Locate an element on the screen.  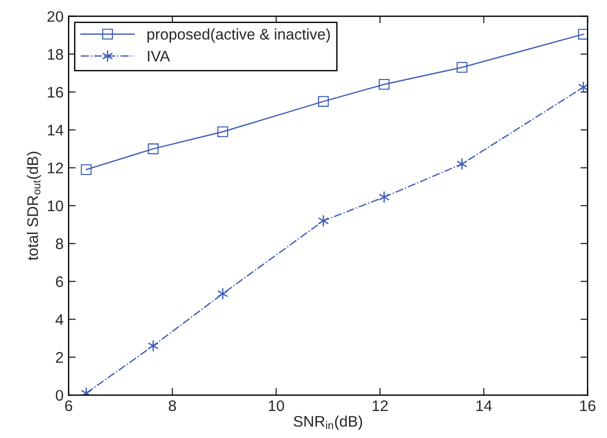
x-axis-title: SNR$_{in}$(dB) is located at coordinates (328, 423).